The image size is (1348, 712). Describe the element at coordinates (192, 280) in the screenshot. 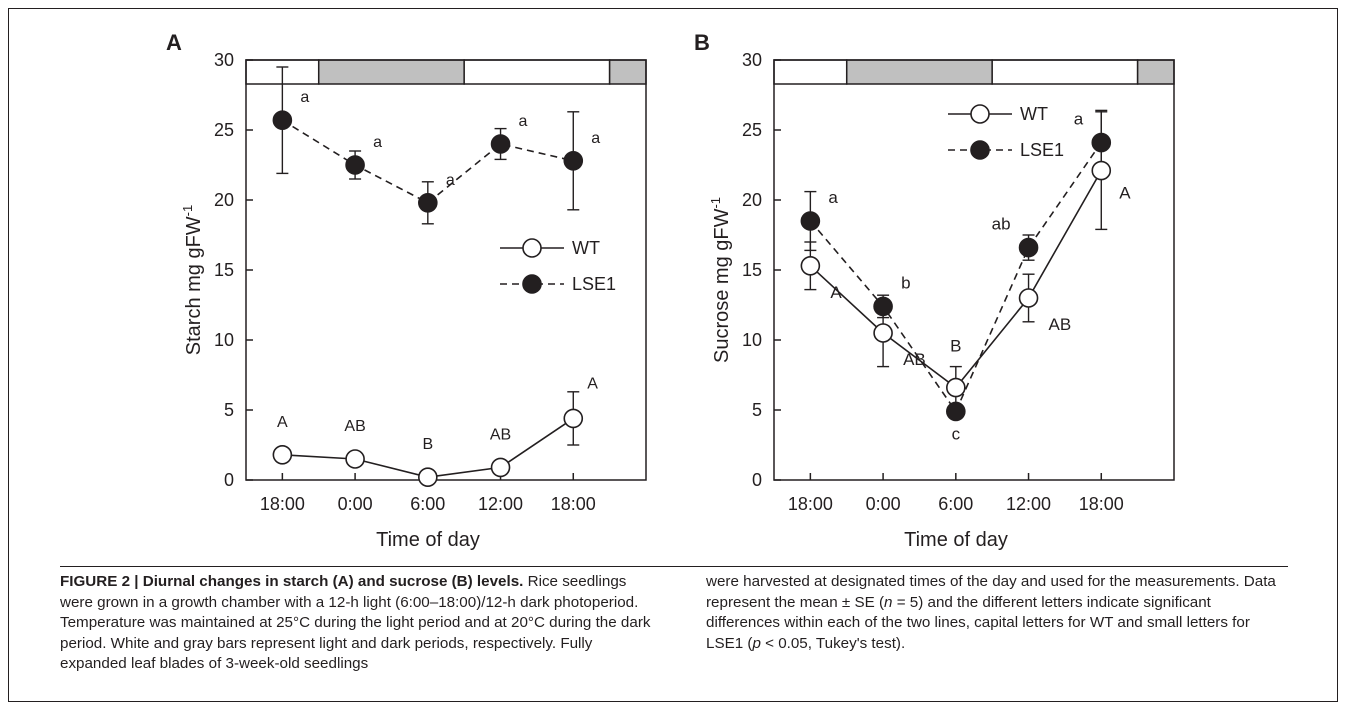

I see `y-axis-label: Starch mg gFW-1` at that location.